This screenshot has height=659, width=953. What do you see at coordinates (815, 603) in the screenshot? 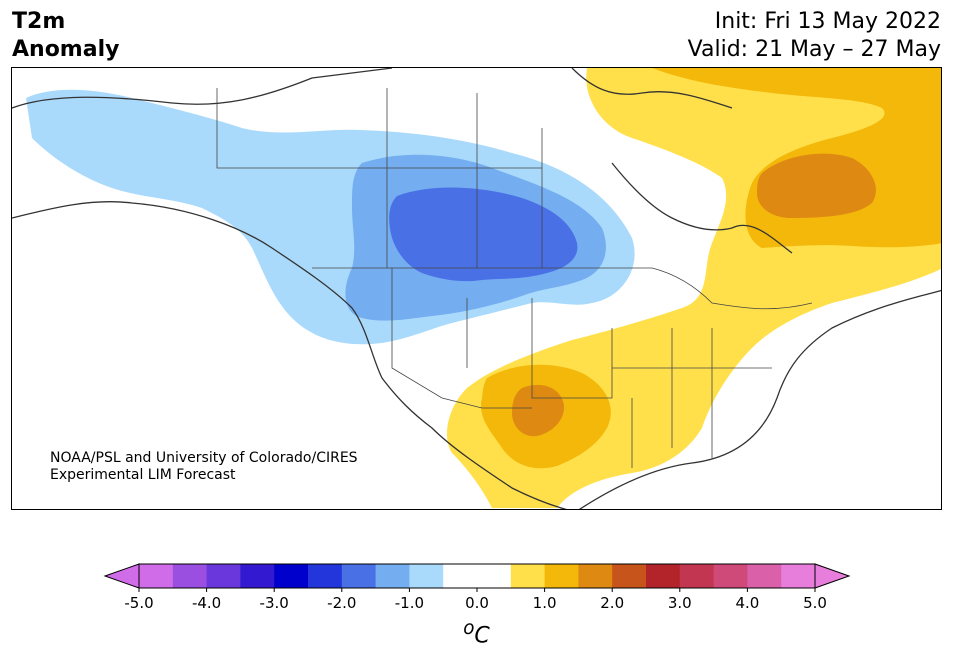
I see `colorbar-tick-label: 5.0` at bounding box center [815, 603].